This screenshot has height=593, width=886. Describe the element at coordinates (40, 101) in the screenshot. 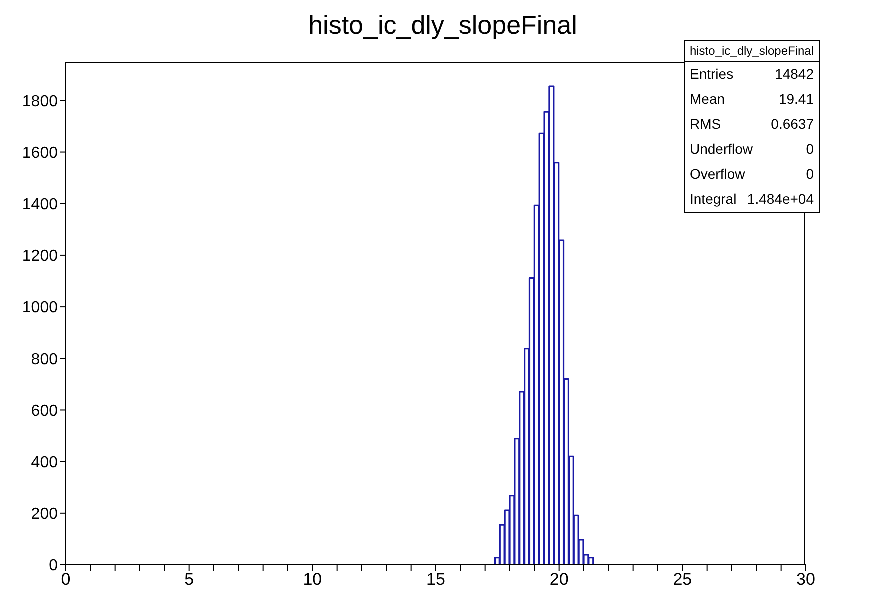

I see `y-tick-label: 1800` at that location.